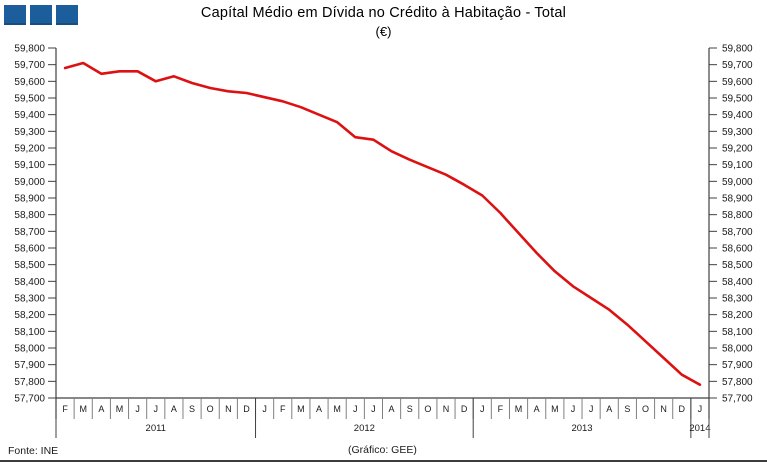  What do you see at coordinates (737, 399) in the screenshot?
I see `y-tick-label-right: 57,700` at bounding box center [737, 399].